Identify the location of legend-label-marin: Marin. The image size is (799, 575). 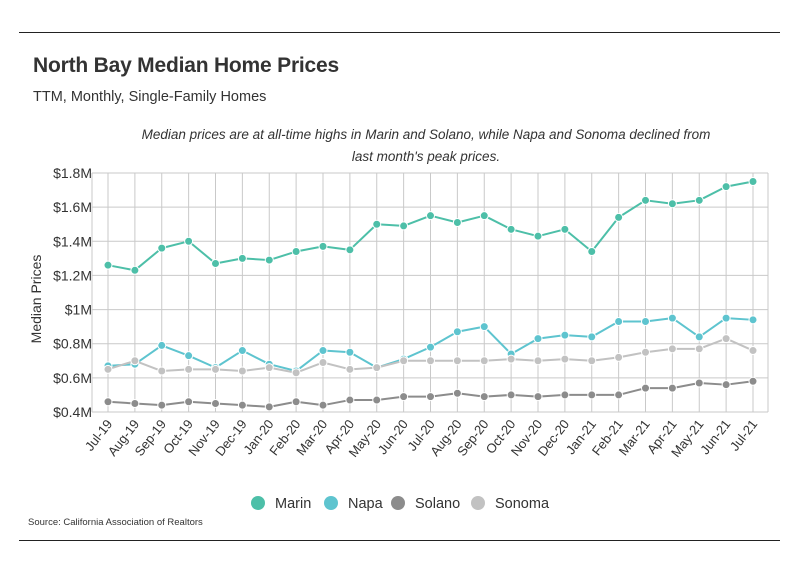
(293, 504).